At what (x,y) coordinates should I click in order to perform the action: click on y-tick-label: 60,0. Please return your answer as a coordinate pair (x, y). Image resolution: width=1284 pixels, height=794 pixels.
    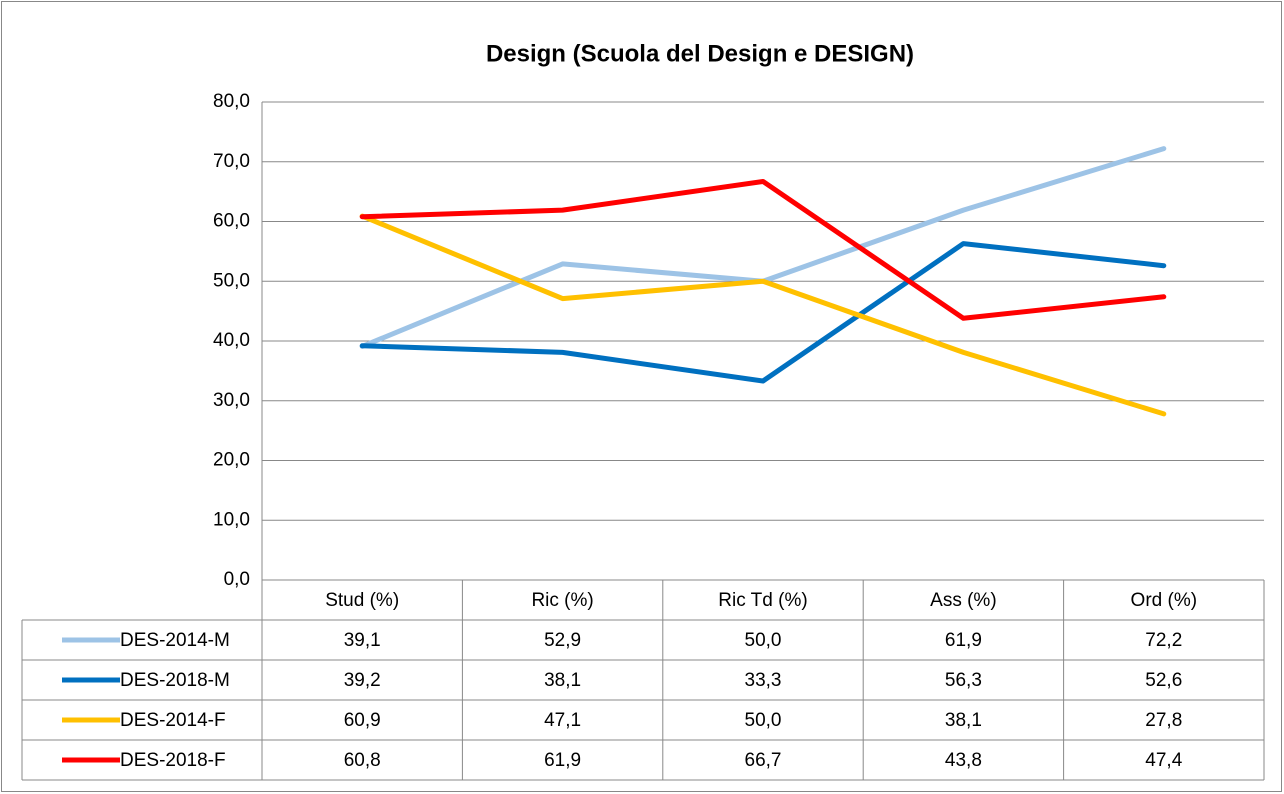
    Looking at the image, I should click on (231, 221).